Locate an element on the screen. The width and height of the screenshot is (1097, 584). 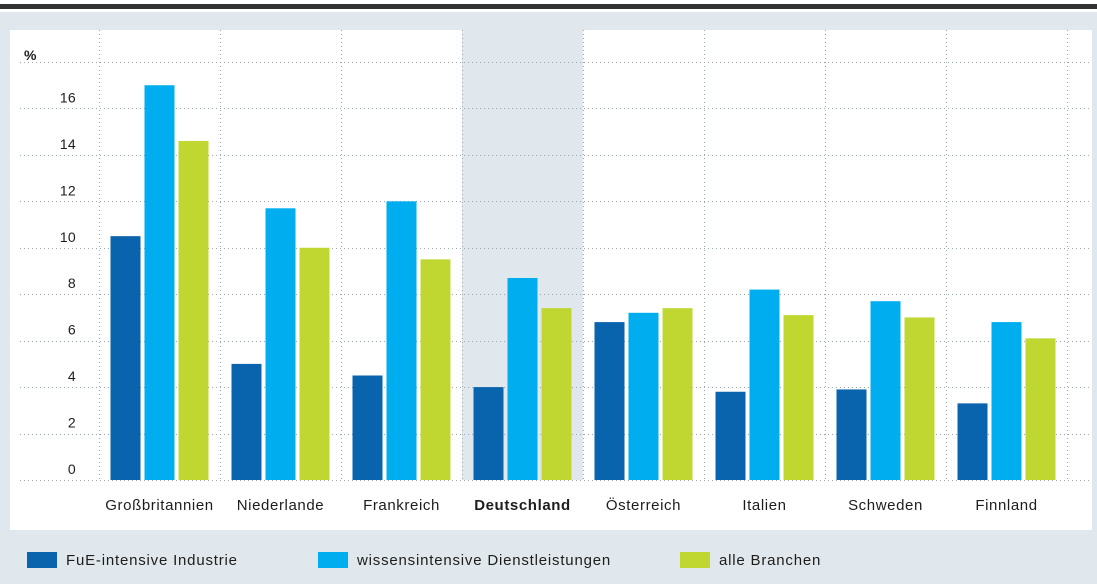
category-label: Niederlande is located at coordinates (281, 505).